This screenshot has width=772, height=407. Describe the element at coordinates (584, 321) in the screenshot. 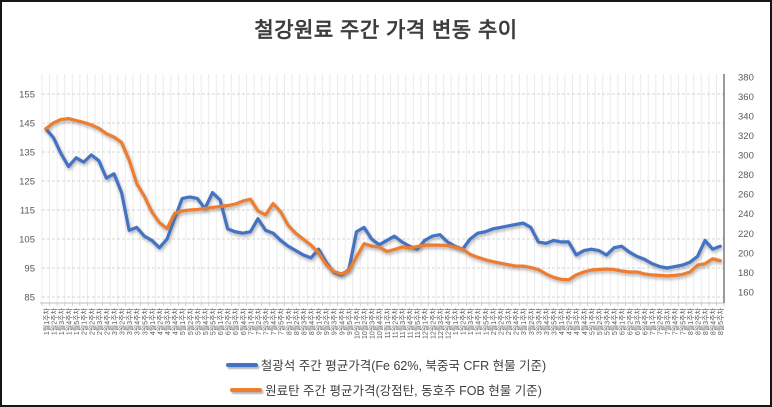

I see `x-axis-tick-label: 4월4주차` at that location.